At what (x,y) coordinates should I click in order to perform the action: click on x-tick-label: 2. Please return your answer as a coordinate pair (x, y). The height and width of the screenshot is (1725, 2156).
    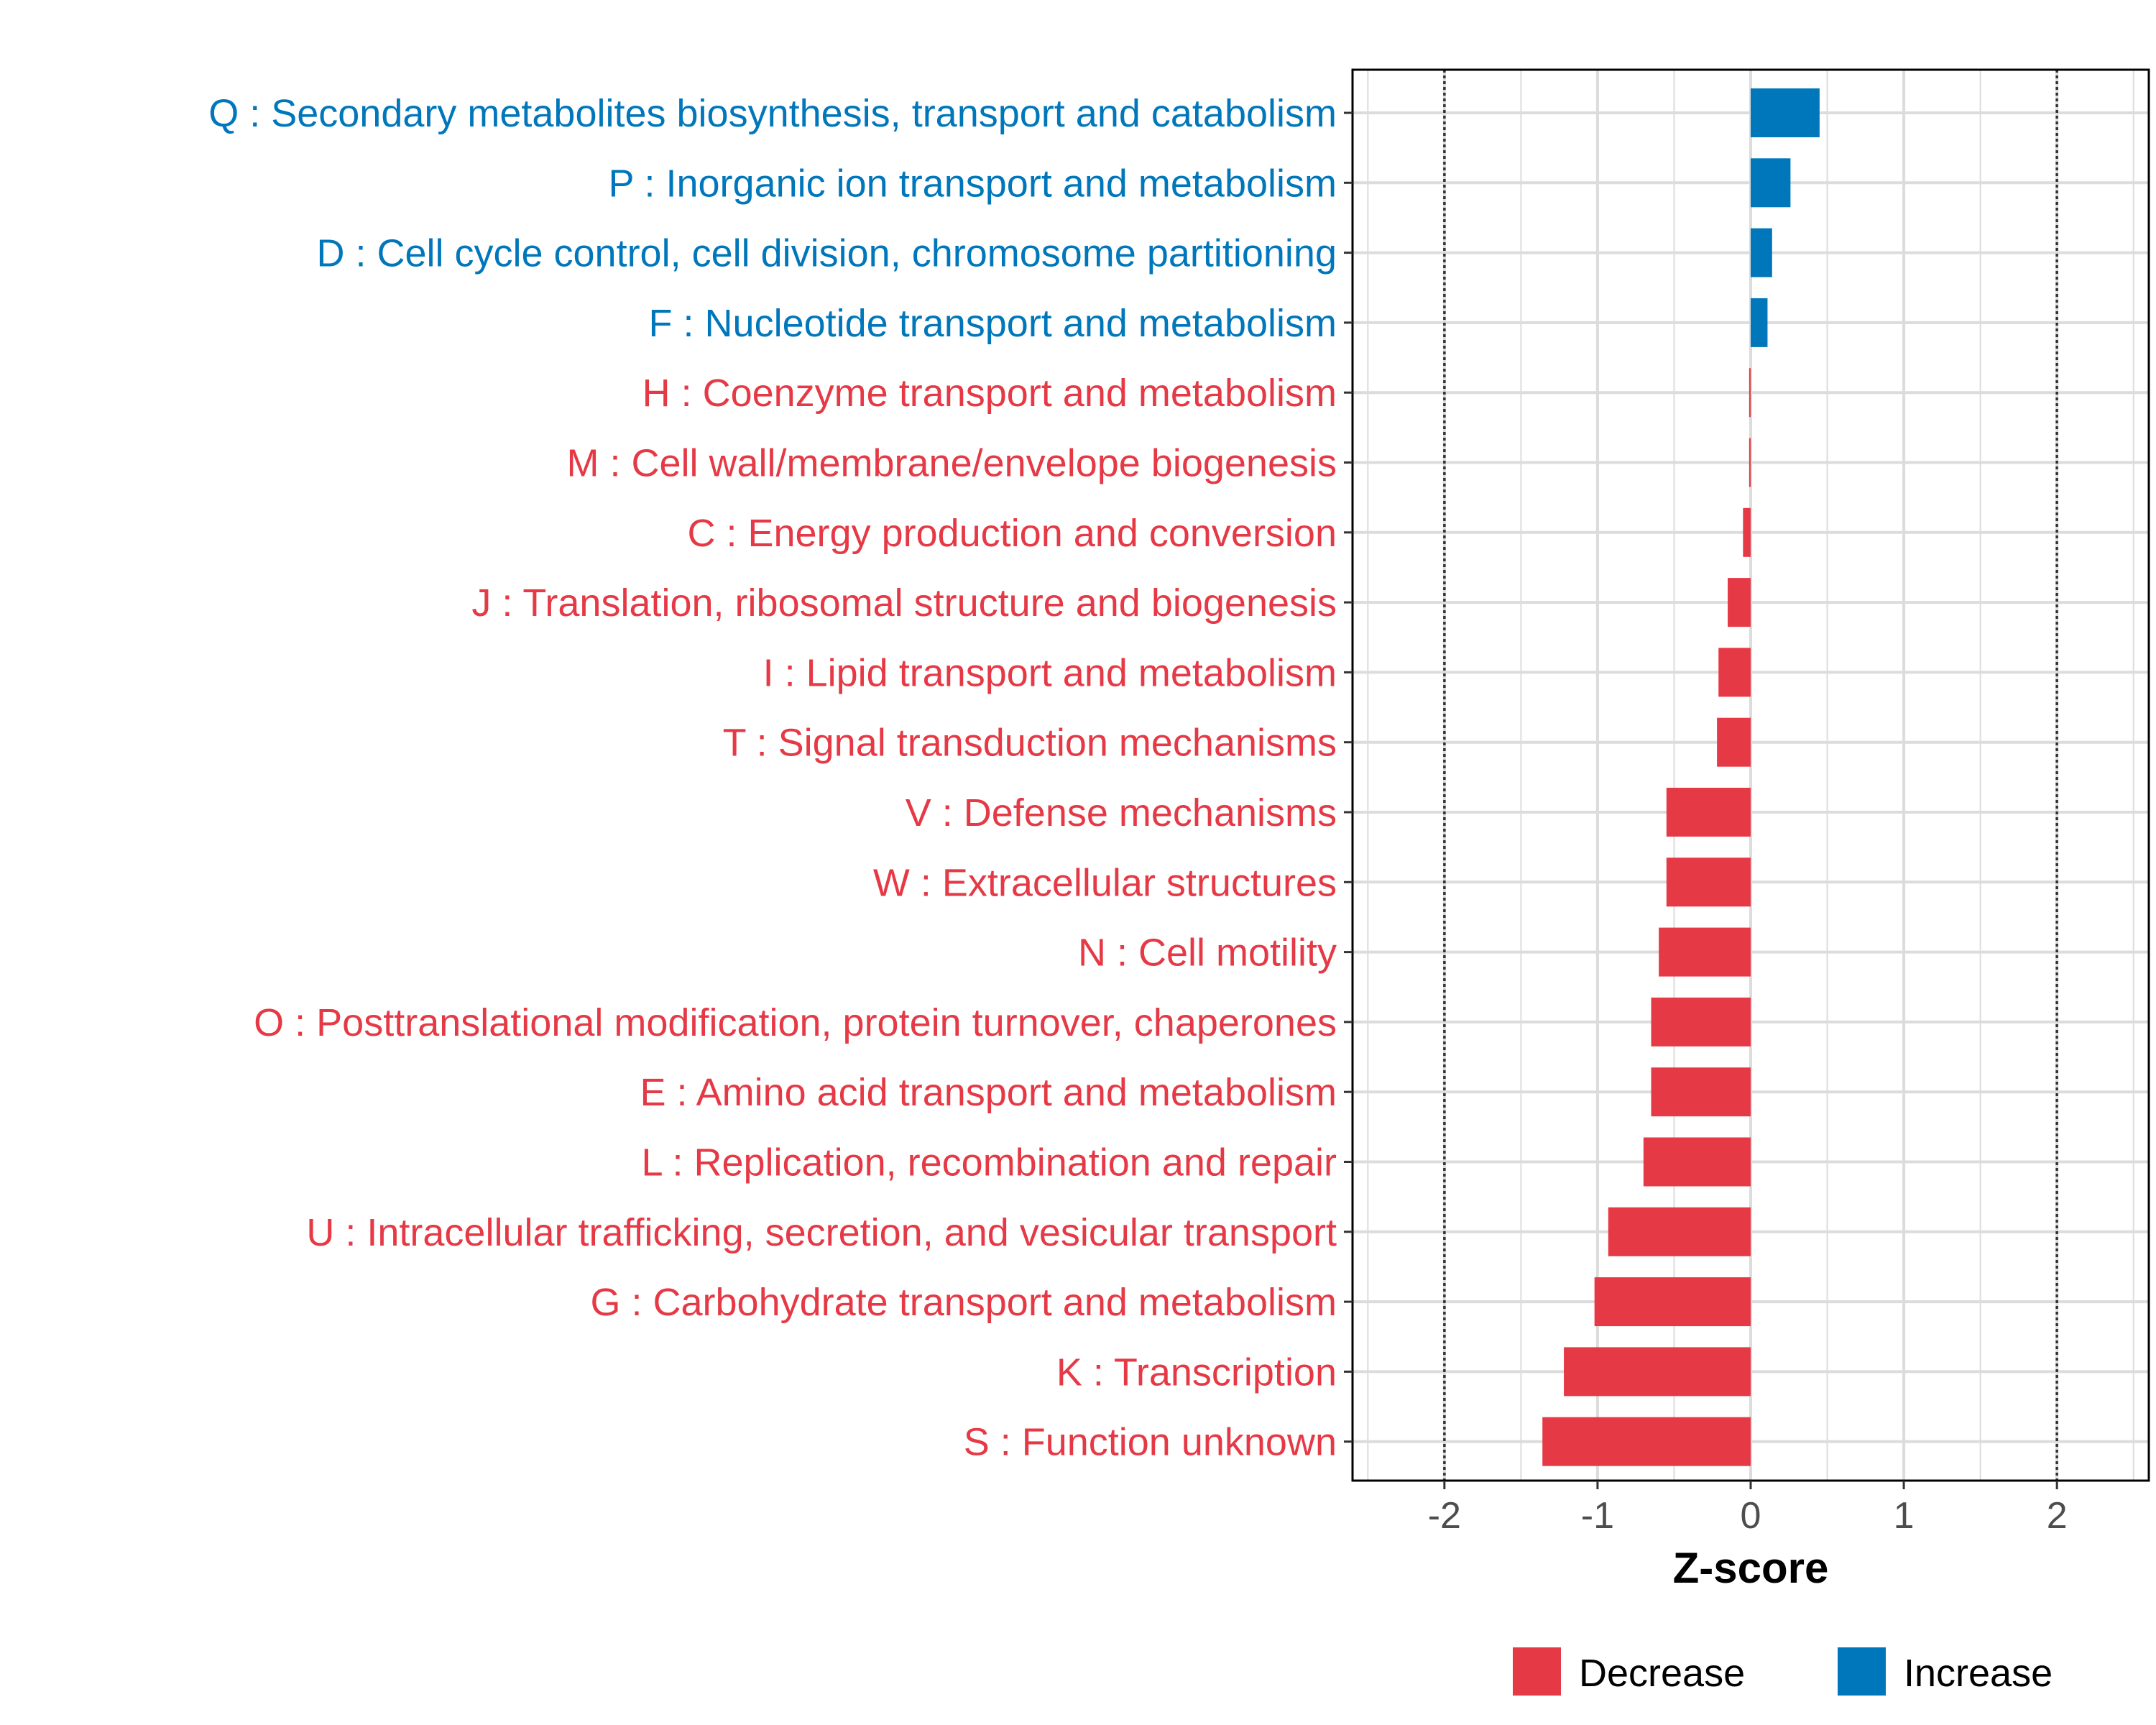
    Looking at the image, I should click on (2057, 1516).